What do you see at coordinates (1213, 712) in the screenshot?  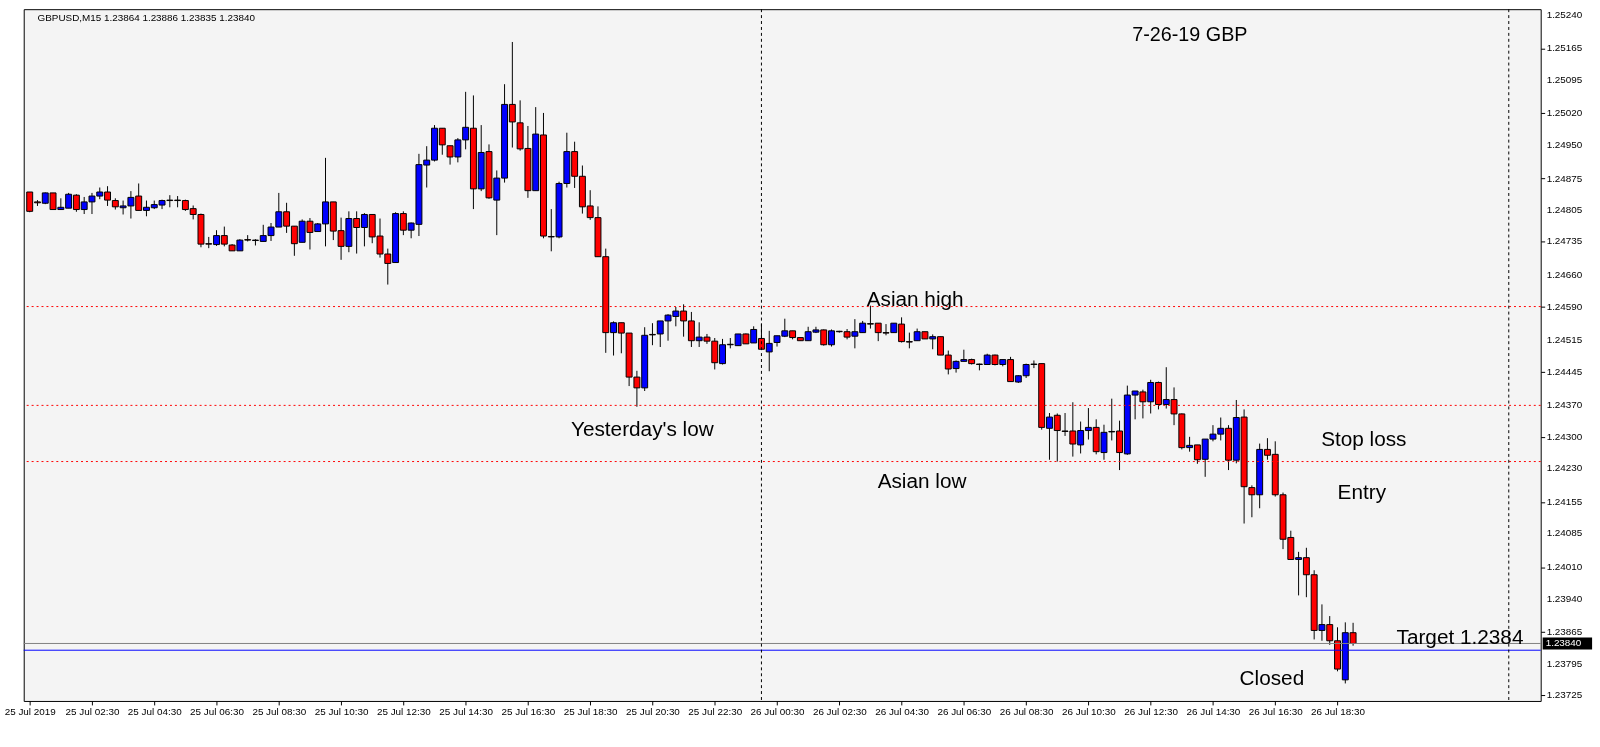 I see `x-tick-label: 26 Jul 14:30` at bounding box center [1213, 712].